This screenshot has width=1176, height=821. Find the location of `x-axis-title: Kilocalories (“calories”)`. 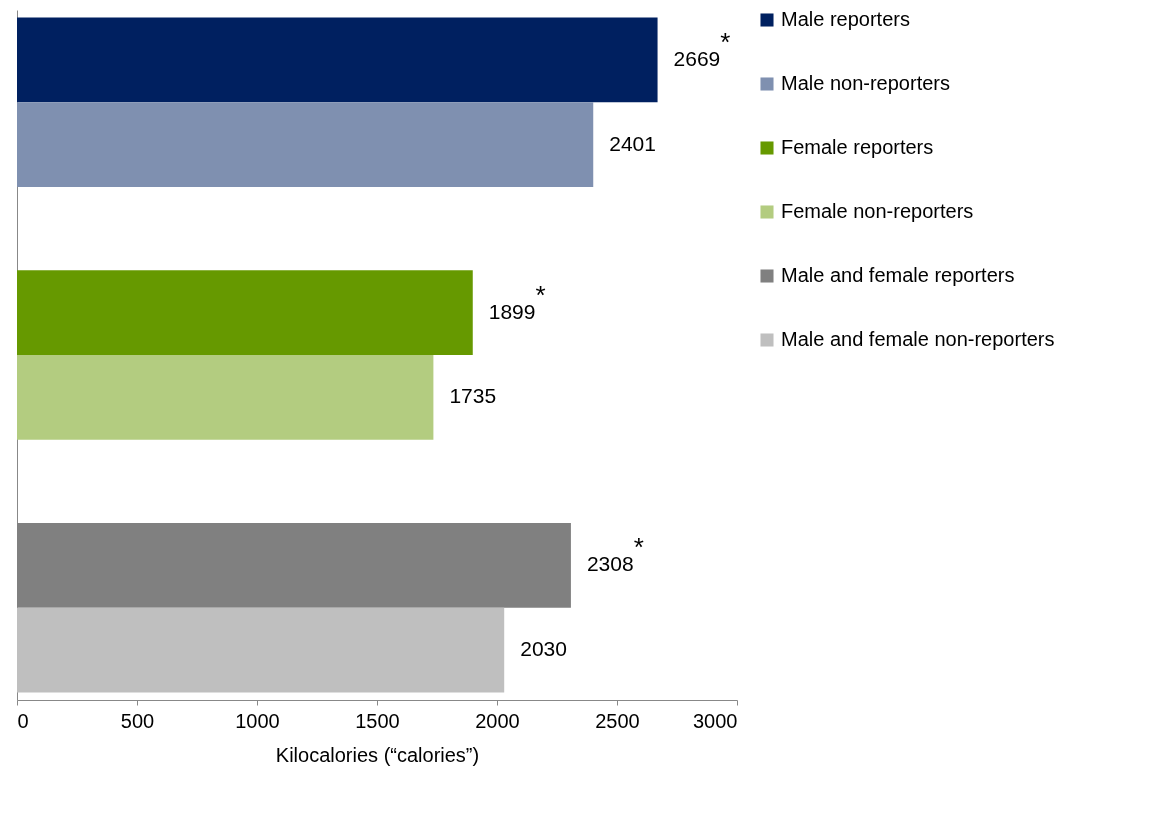

x-axis-title: Kilocalories (“calories”) is located at coordinates (377, 754).